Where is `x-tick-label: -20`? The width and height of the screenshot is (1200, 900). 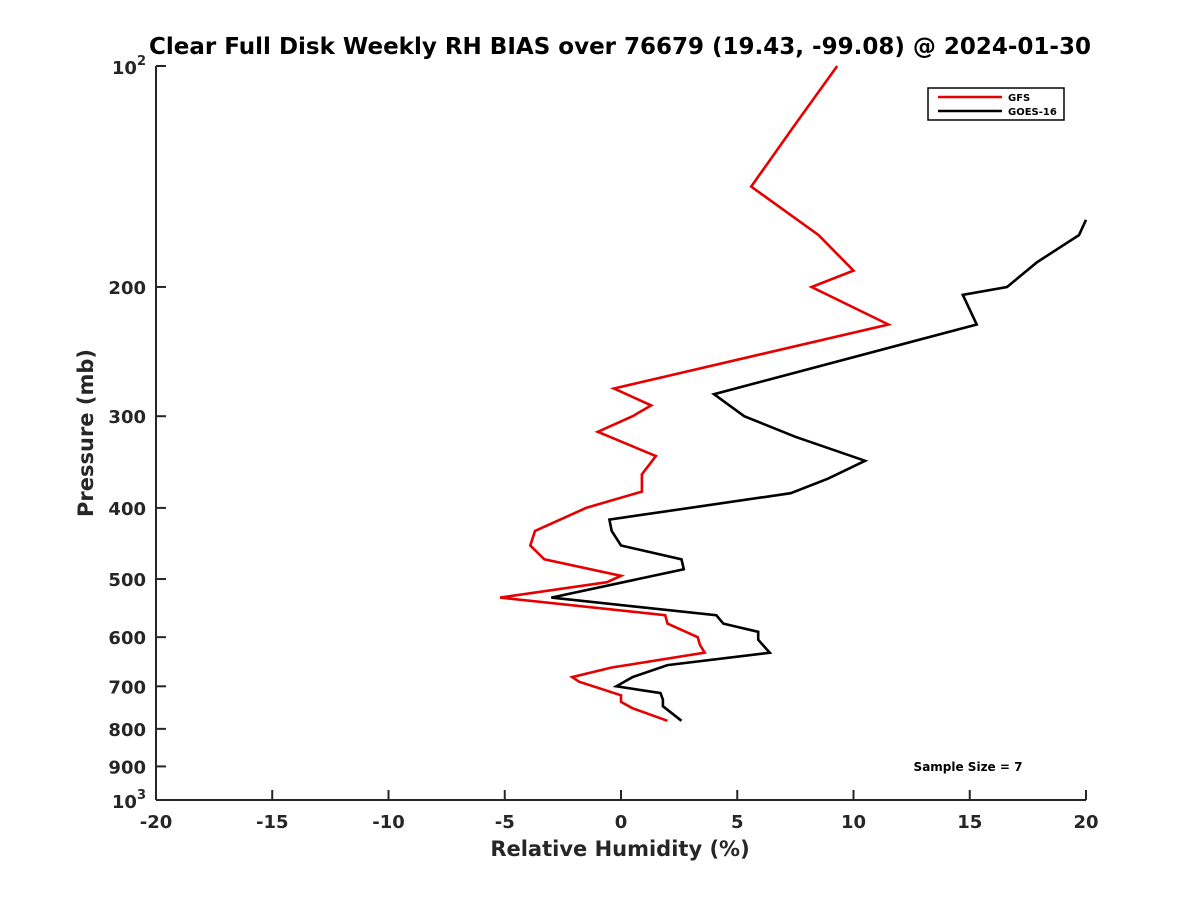
x-tick-label: -20 is located at coordinates (156, 822).